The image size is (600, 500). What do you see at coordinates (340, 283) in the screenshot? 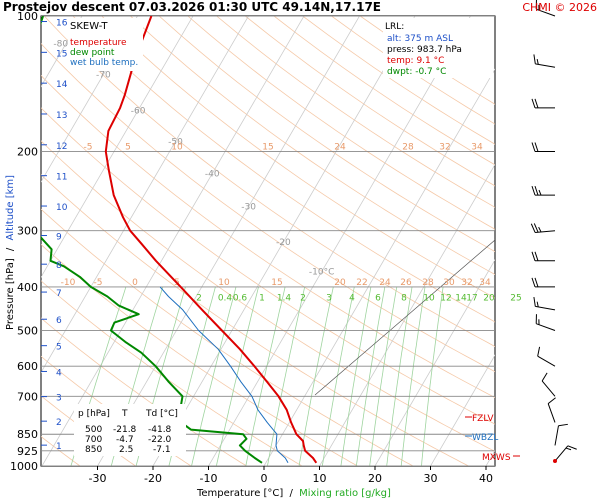
I see `theta-label: 20` at bounding box center [340, 283].